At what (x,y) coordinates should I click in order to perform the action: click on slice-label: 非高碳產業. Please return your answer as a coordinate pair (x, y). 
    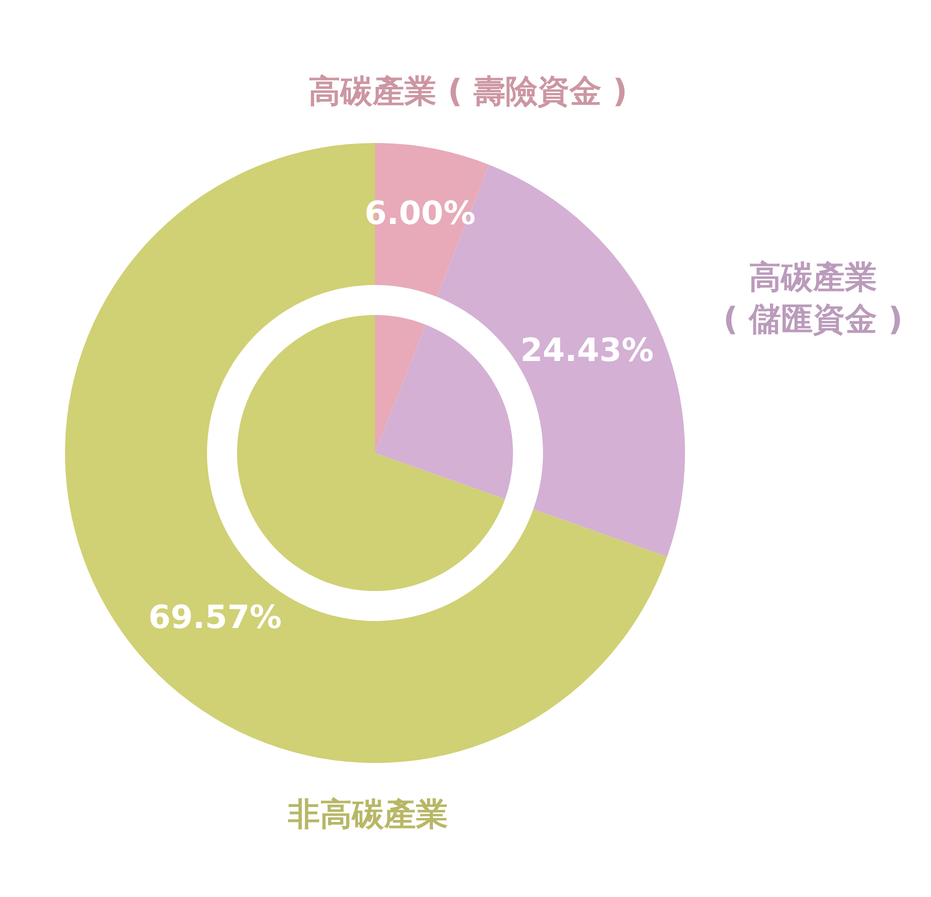
    Looking at the image, I should click on (368, 814).